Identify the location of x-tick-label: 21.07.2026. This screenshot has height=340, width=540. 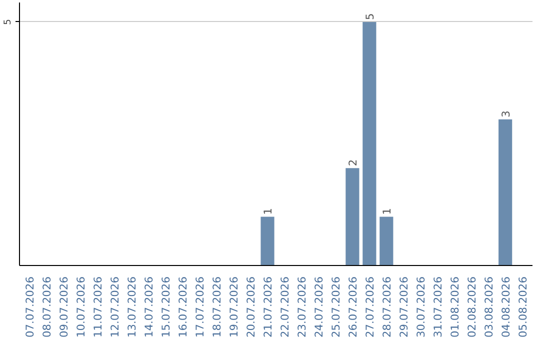
(268, 307).